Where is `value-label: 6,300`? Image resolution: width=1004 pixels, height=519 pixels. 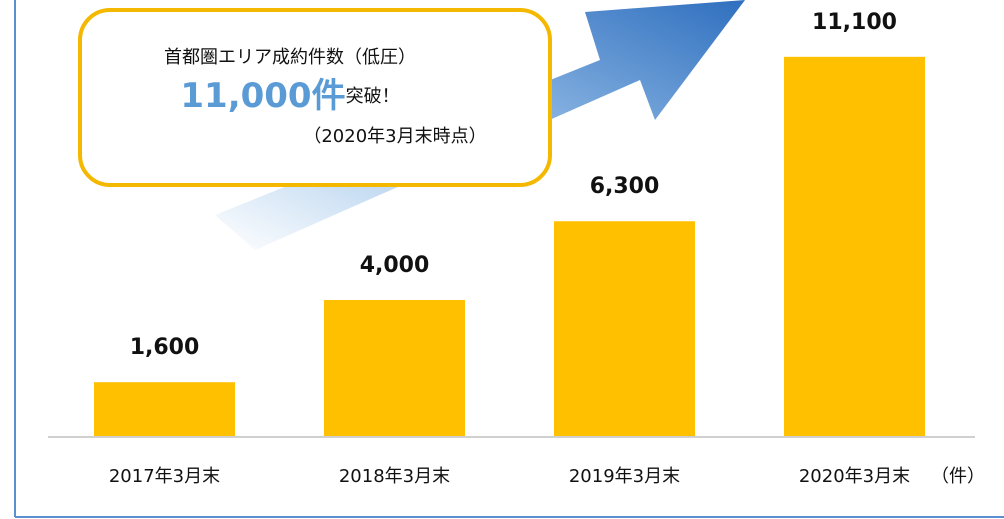
value-label: 6,300 is located at coordinates (625, 186).